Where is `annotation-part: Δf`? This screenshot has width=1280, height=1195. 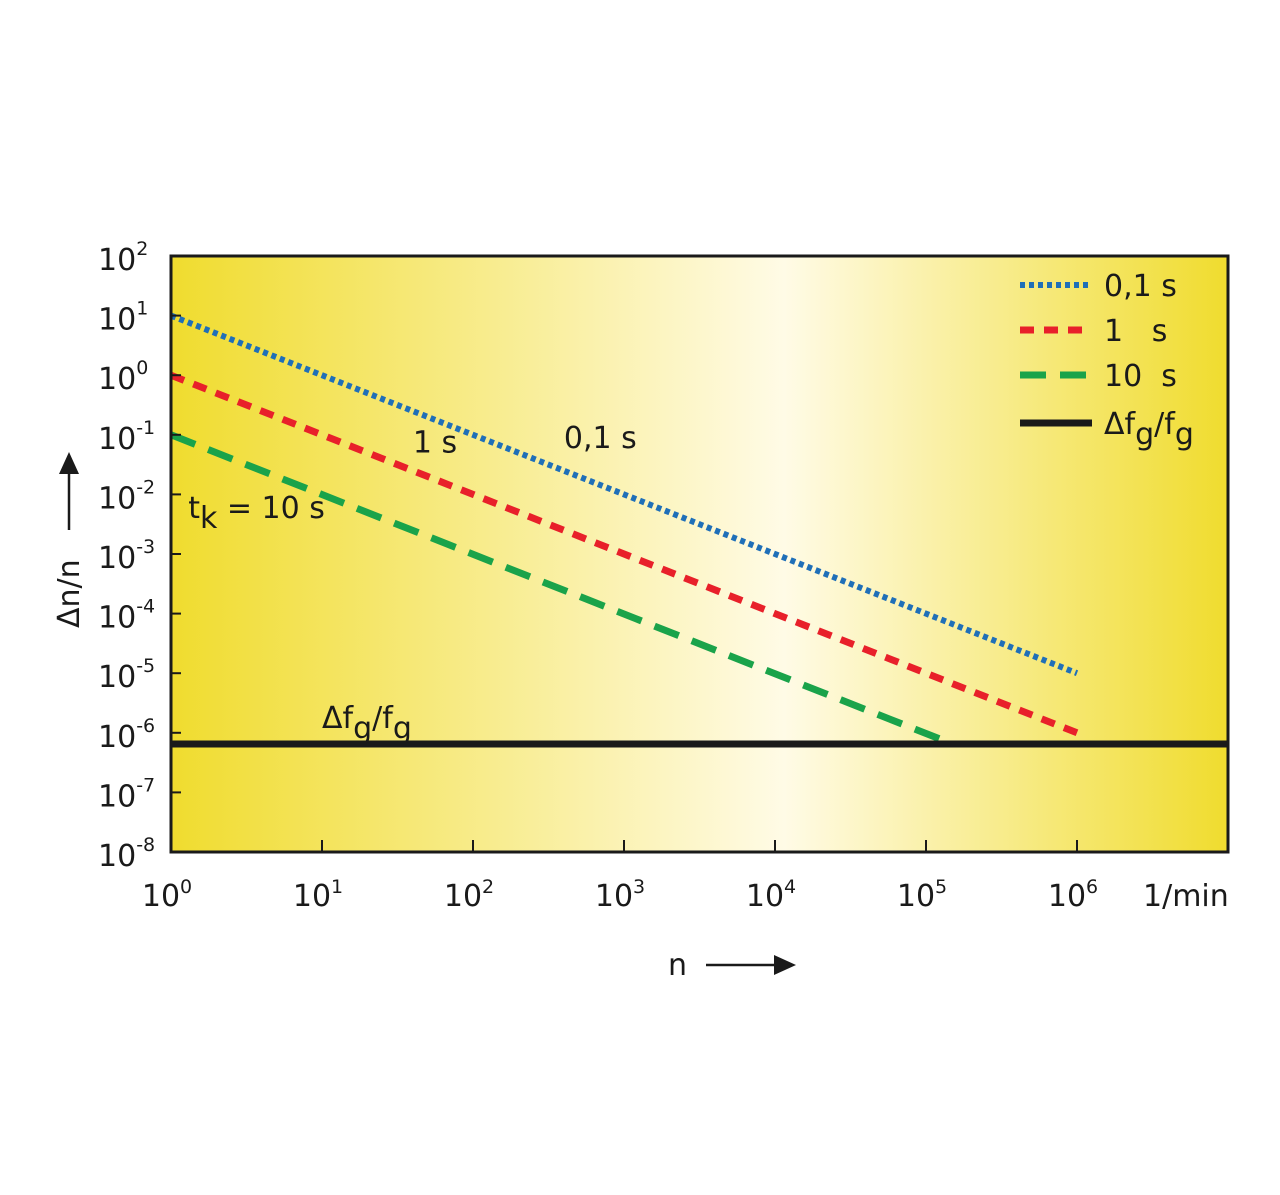 annotation-part: Δf is located at coordinates (338, 718).